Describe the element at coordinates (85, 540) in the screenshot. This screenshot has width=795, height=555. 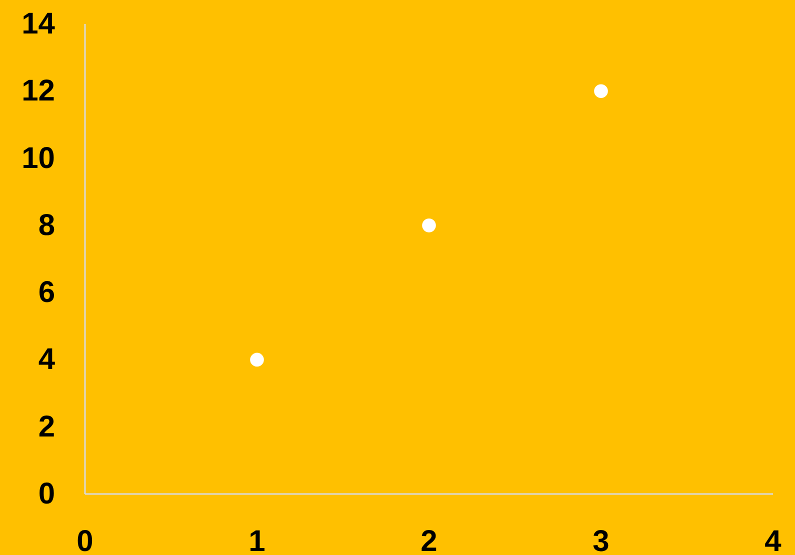
I see `x-tick-label: 0` at that location.